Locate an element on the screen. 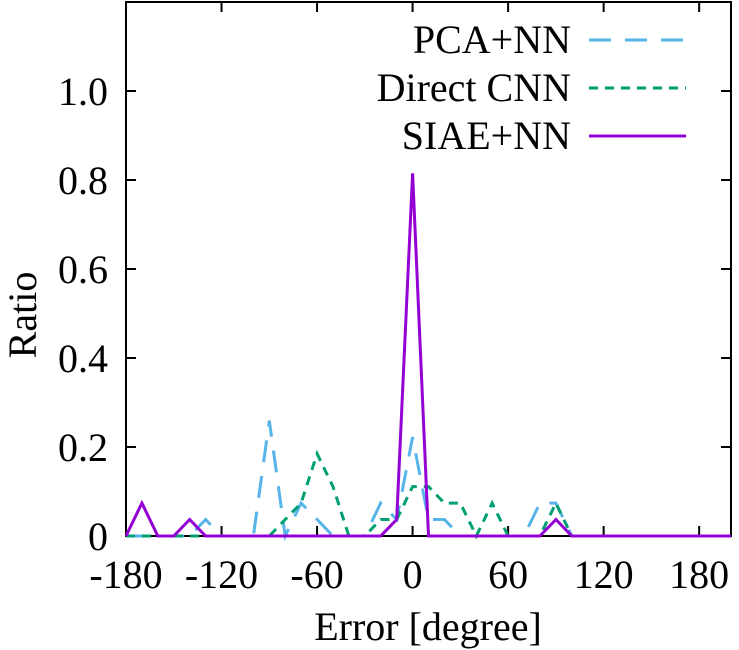  legend-label: Direct CNN is located at coordinates (474, 87).